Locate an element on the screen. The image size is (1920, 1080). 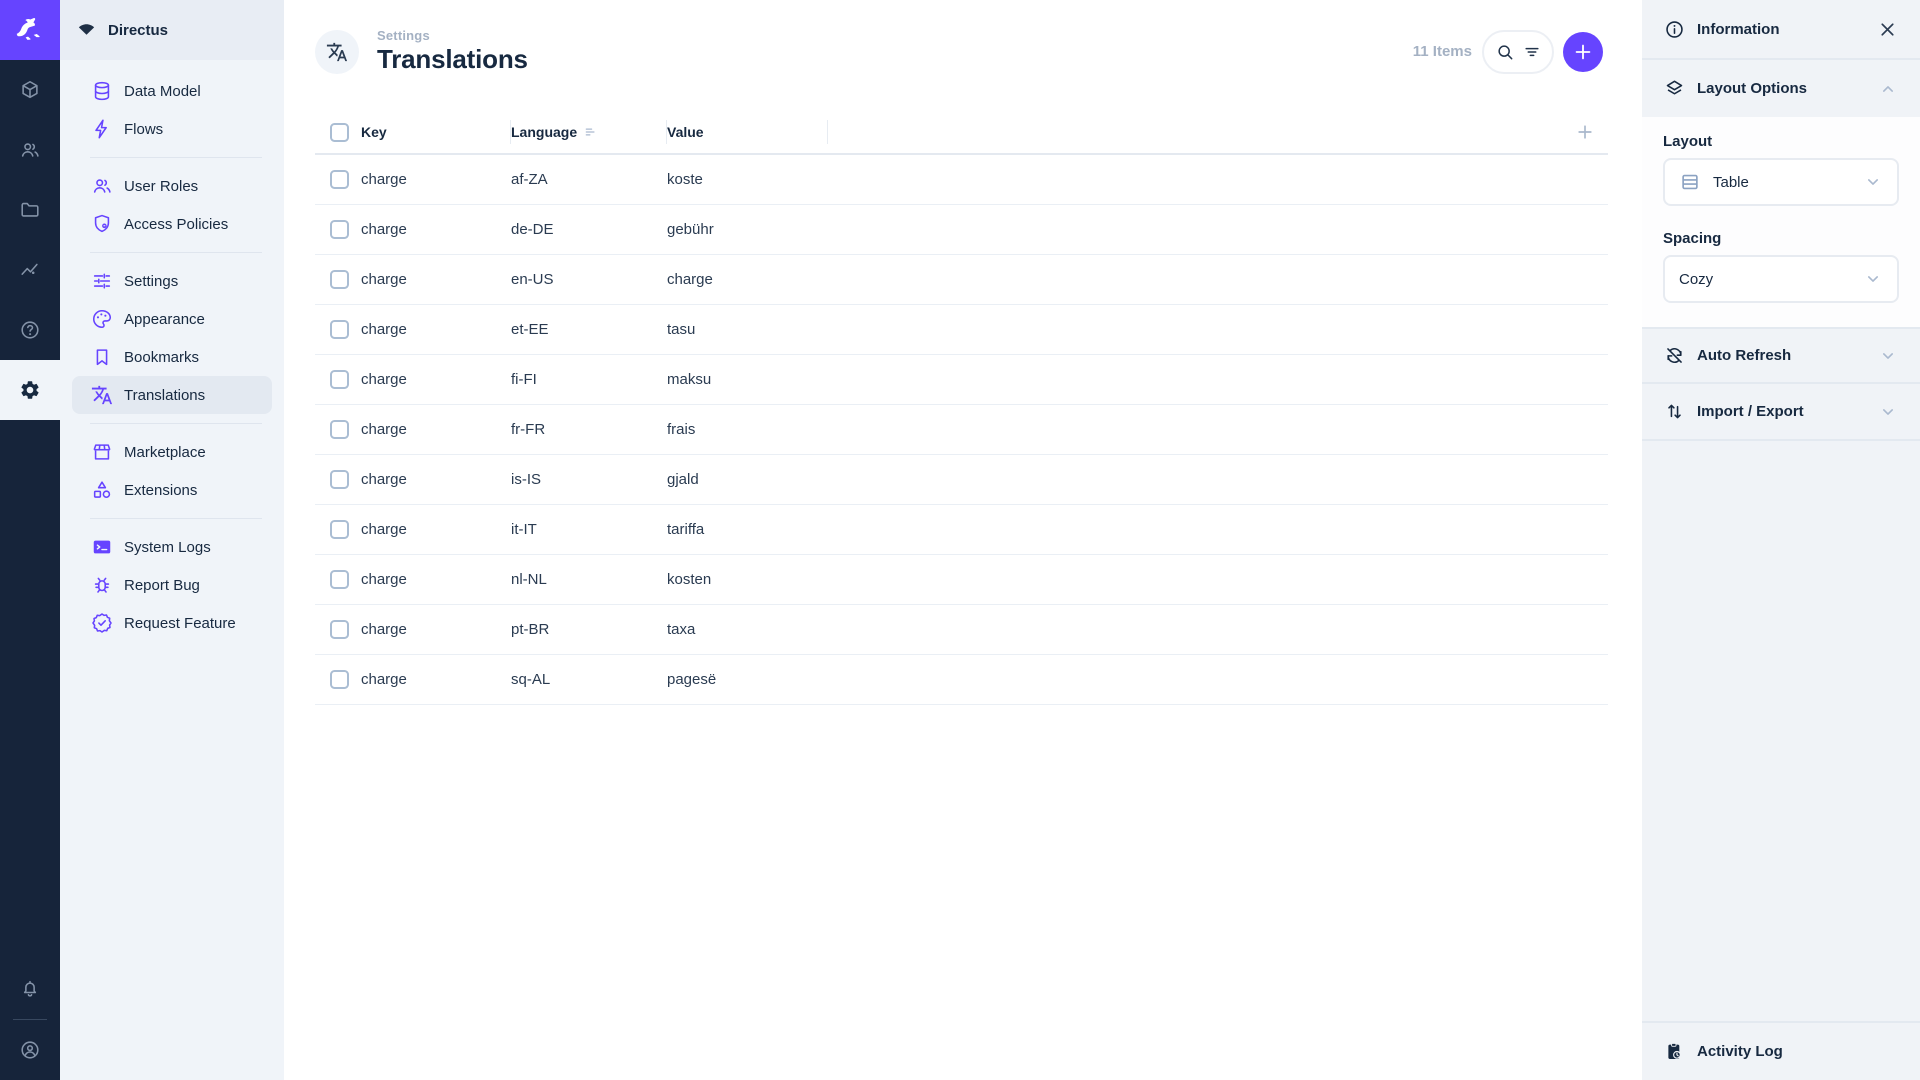
cell-value: pagesë is located at coordinates (692, 679).